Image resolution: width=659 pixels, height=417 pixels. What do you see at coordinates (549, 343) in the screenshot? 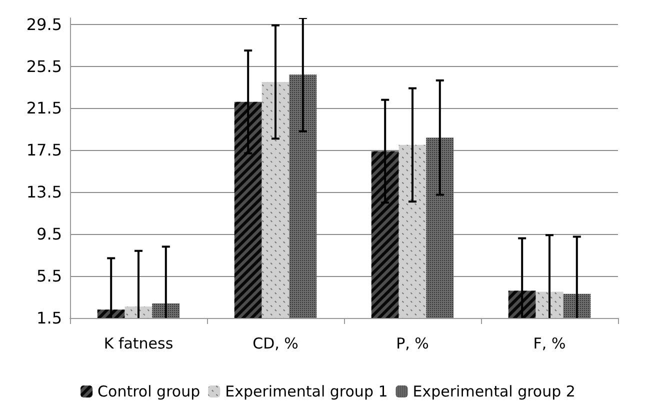
I see `x-tick-label: F, %` at bounding box center [549, 343].